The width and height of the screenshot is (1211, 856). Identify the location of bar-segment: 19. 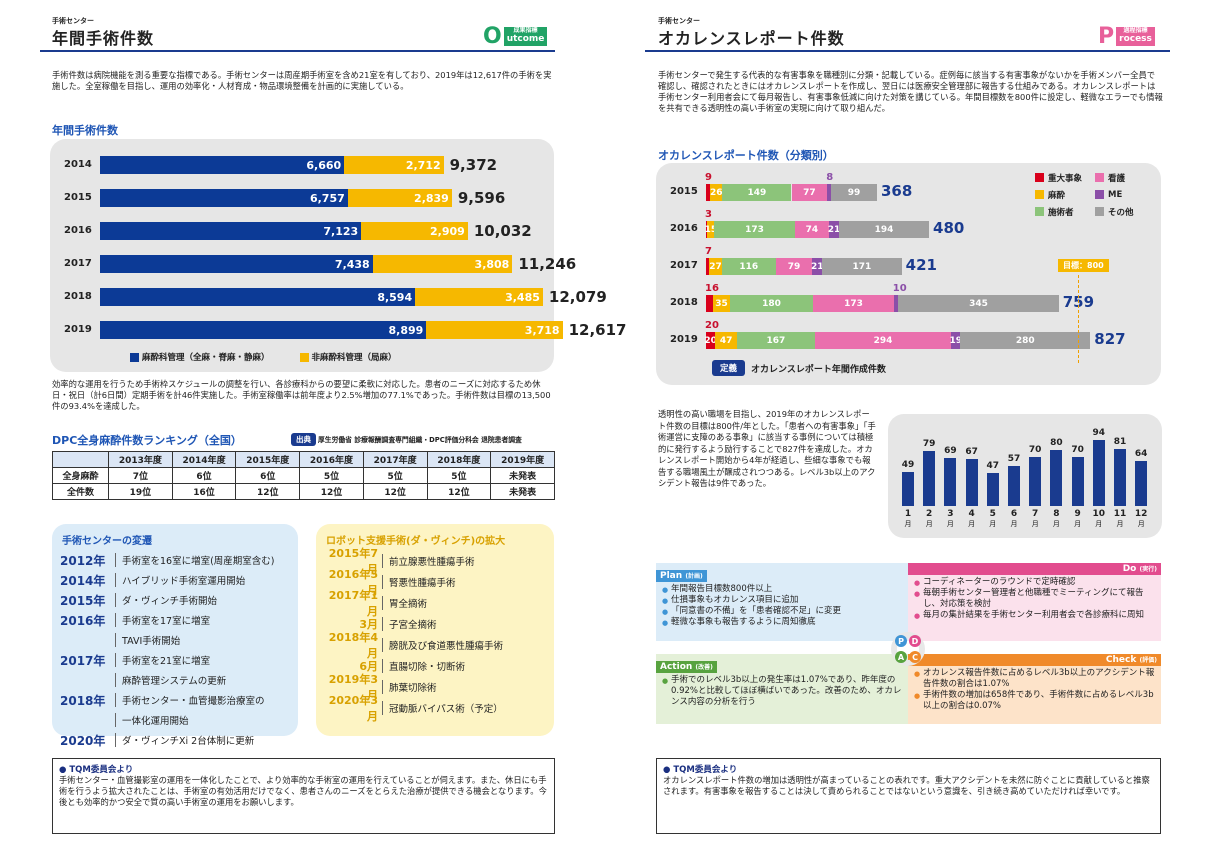
(956, 340).